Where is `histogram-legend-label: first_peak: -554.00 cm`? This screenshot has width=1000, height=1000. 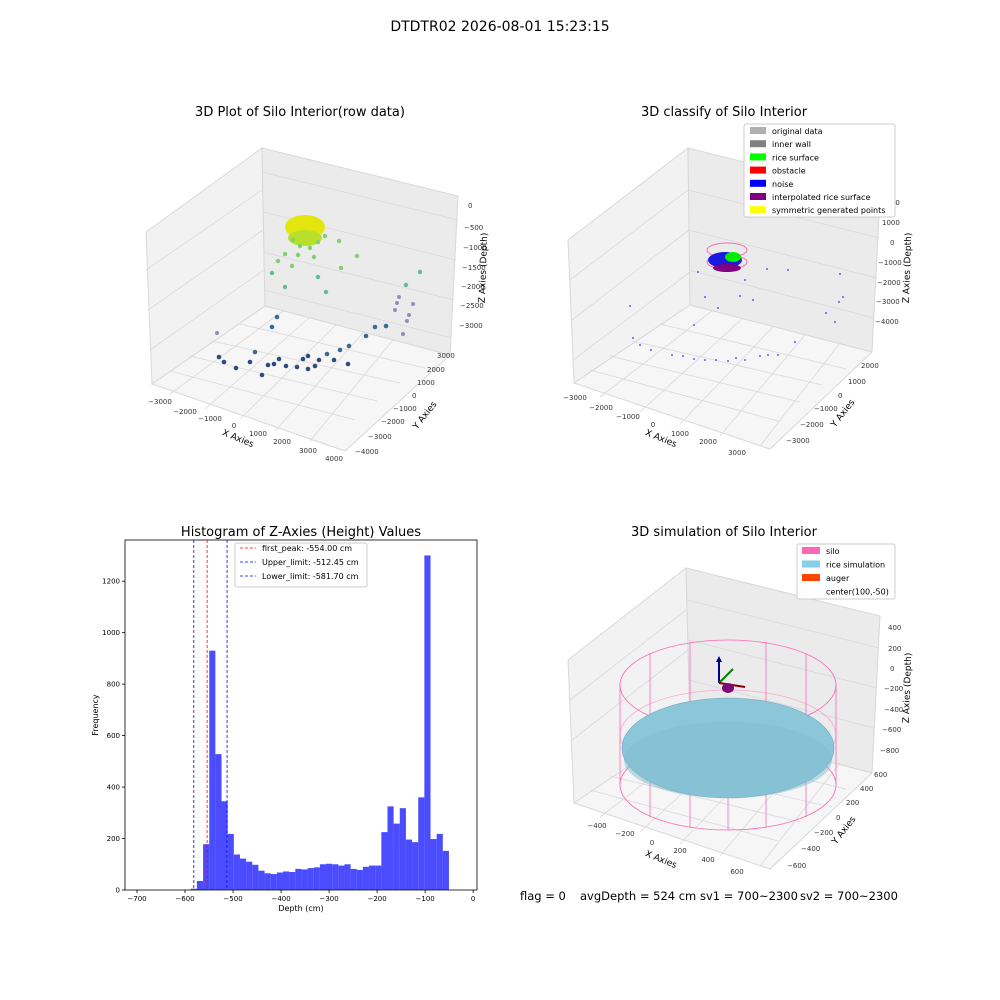 histogram-legend-label: first_peak: -554.00 cm is located at coordinates (307, 548).